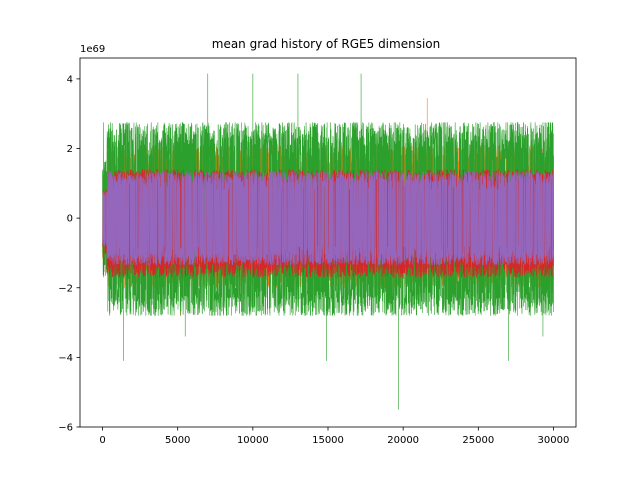 The width and height of the screenshot is (640, 480). What do you see at coordinates (328, 440) in the screenshot?
I see `x-tick-label: 15000` at bounding box center [328, 440].